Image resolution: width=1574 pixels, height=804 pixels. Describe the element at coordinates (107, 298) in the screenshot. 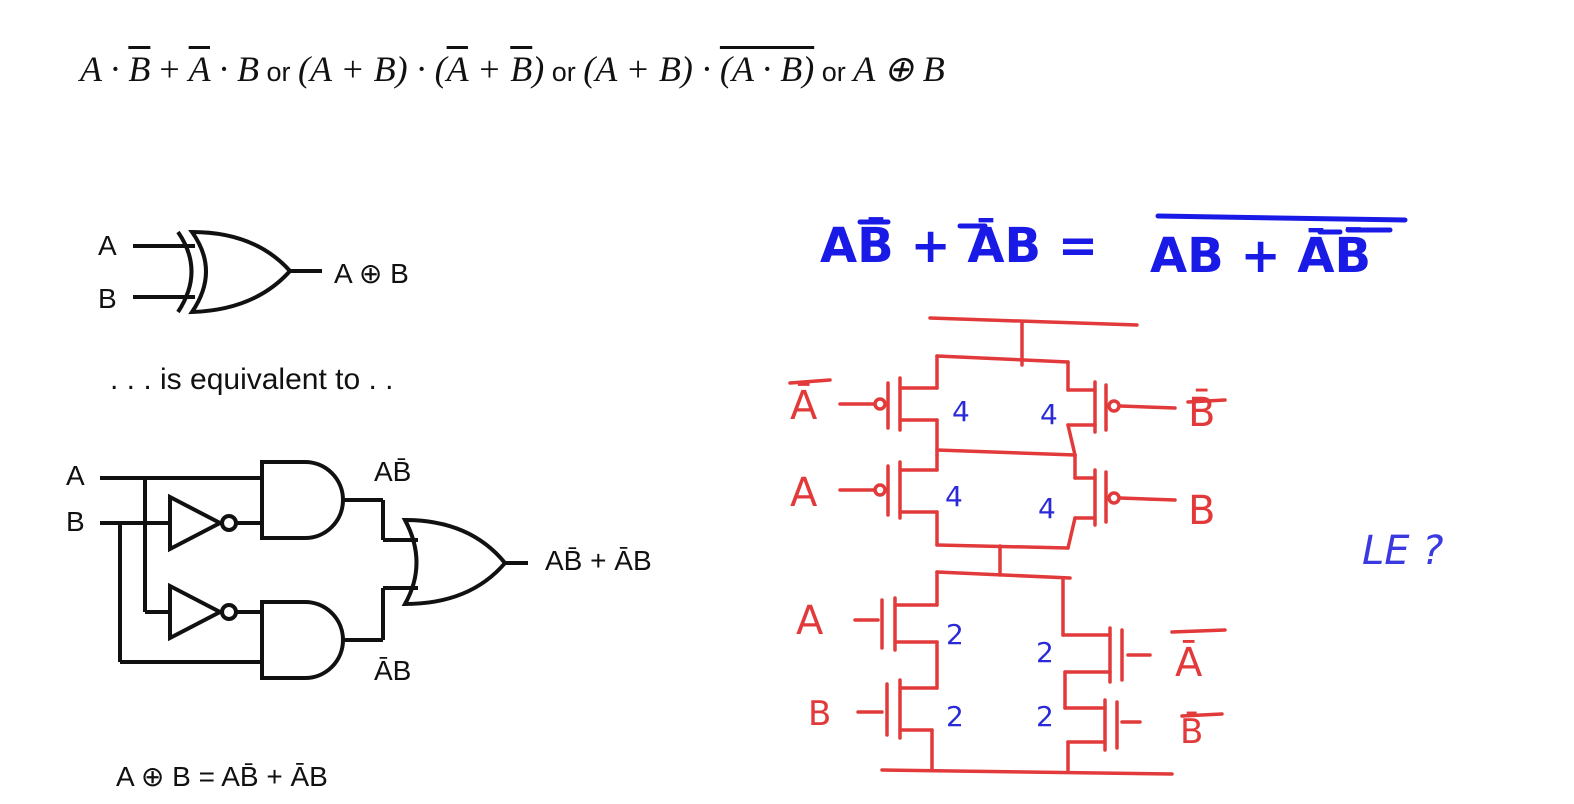

I see `xor-input-b: B` at that location.